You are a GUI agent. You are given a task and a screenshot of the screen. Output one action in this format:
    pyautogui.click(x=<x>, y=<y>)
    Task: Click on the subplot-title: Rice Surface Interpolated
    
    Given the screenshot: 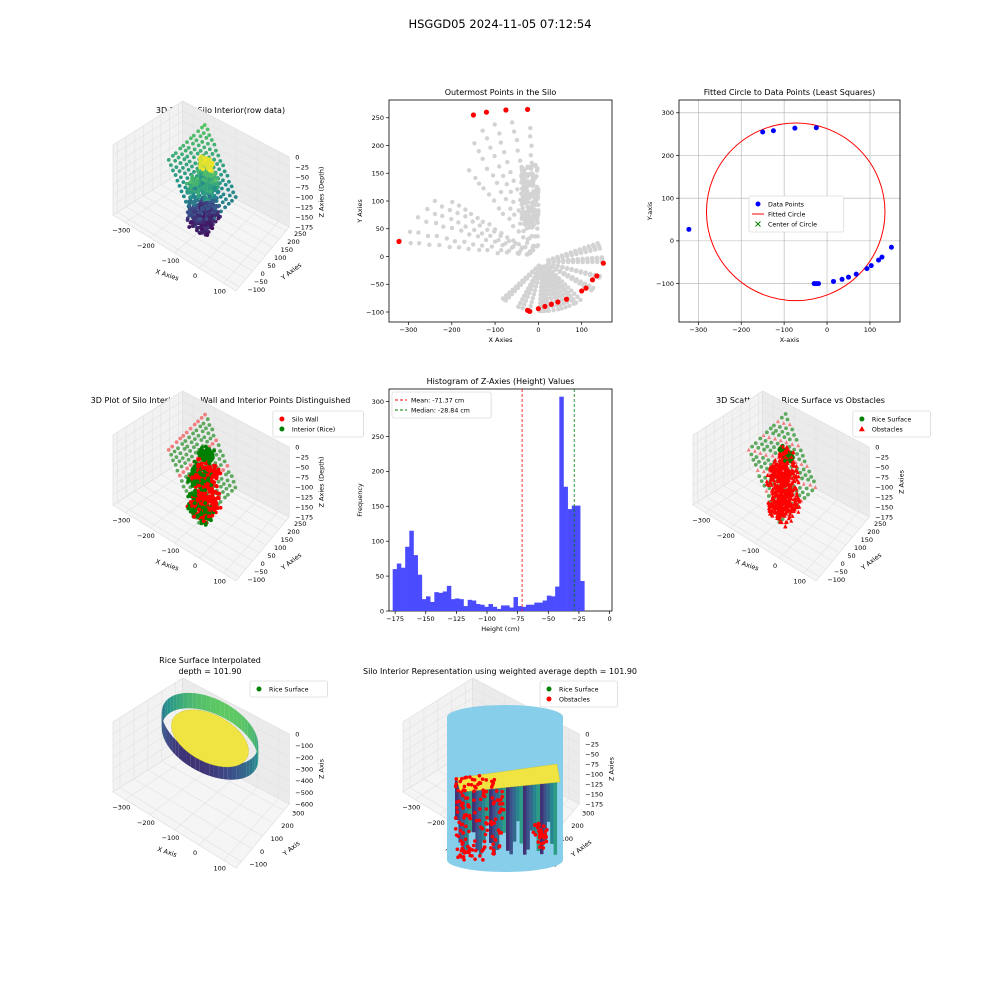 What is the action you would take?
    pyautogui.click(x=210, y=660)
    